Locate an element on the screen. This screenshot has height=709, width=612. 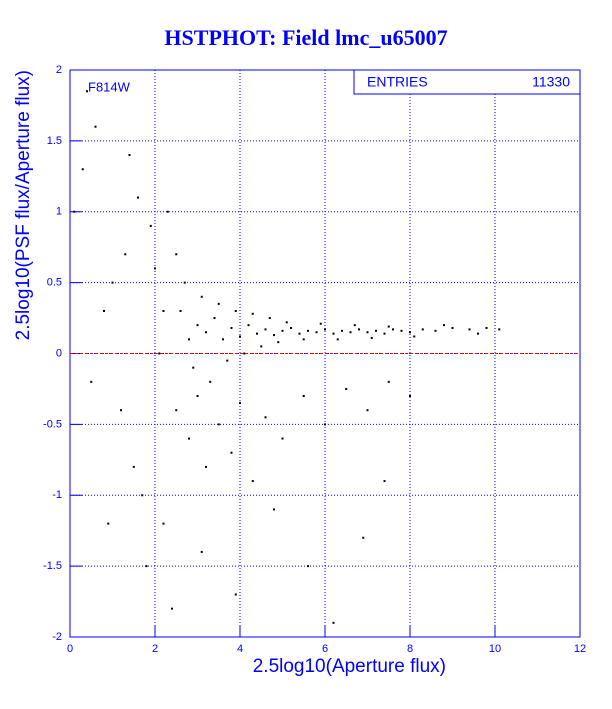
y-tick-label: 0.5 is located at coordinates (54, 283).